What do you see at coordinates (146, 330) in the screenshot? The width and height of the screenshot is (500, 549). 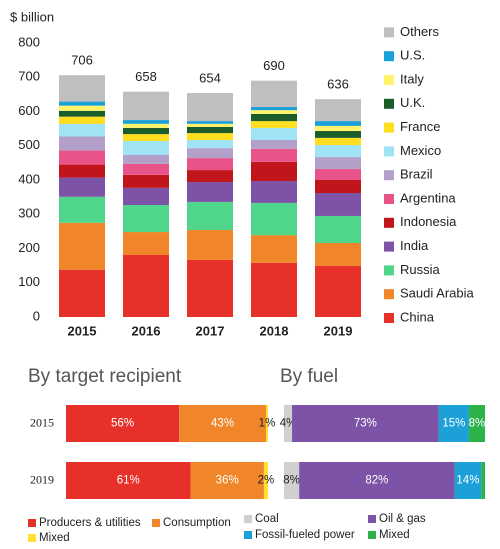 I see `x-tick-label: 2016` at bounding box center [146, 330].